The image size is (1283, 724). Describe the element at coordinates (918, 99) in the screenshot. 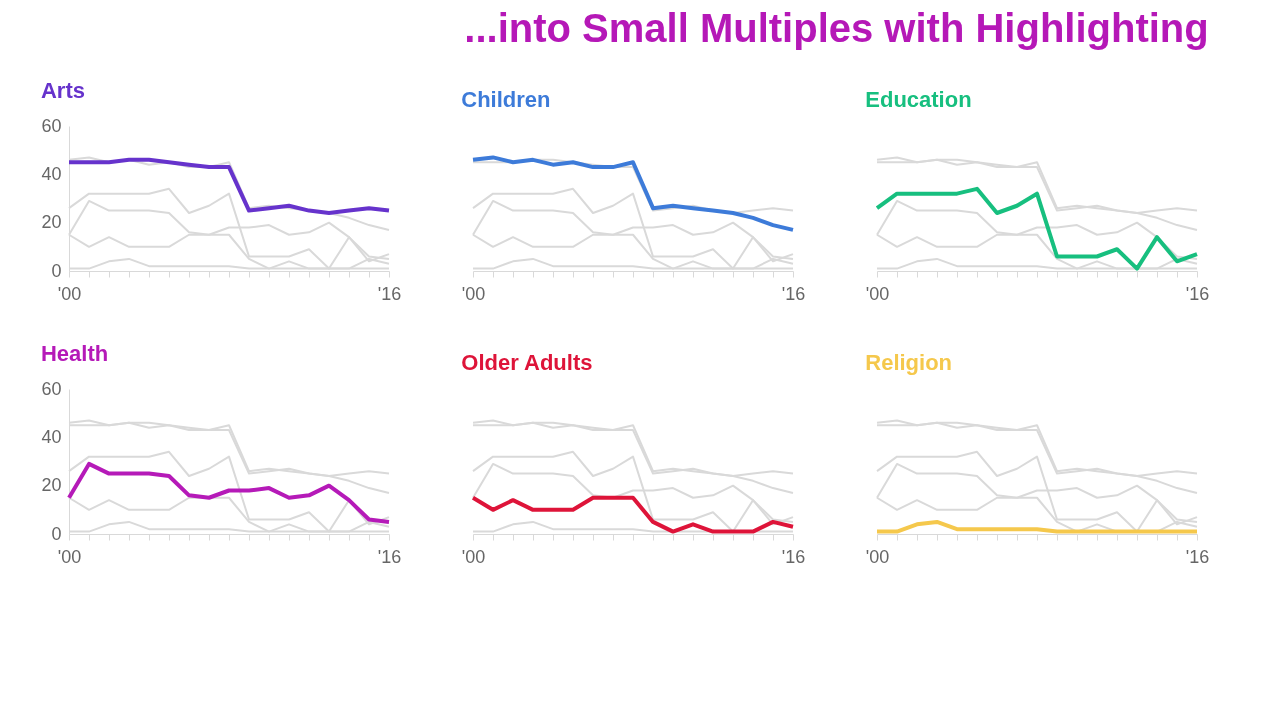

I see `chart-title: Education` at that location.